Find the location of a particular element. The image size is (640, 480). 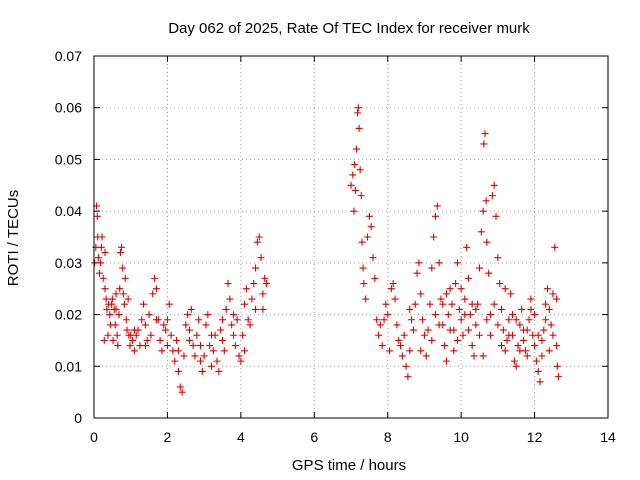

y-tick-label: 0.02 is located at coordinates (68, 315).